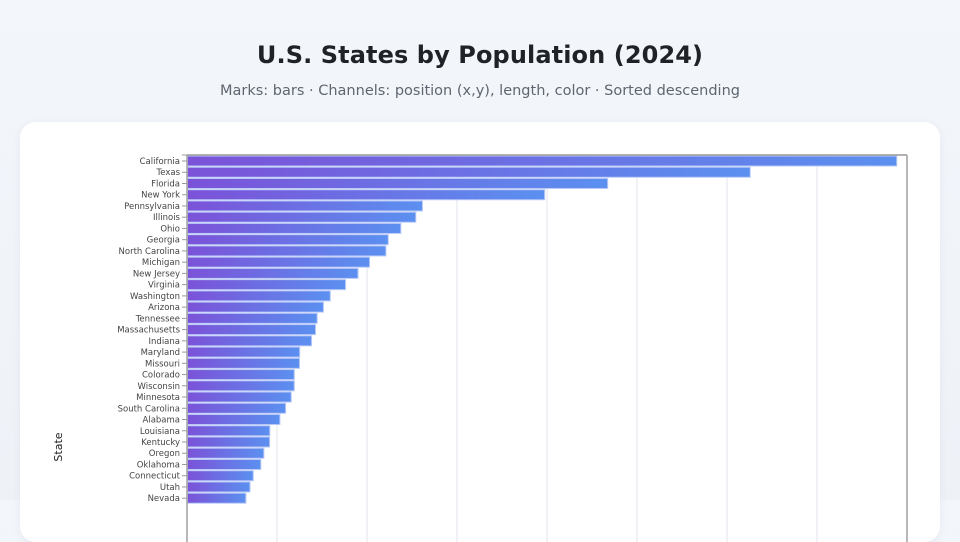 This screenshot has height=542, width=960. What do you see at coordinates (224, 464) in the screenshot?
I see `bar-oklahoma` at bounding box center [224, 464].